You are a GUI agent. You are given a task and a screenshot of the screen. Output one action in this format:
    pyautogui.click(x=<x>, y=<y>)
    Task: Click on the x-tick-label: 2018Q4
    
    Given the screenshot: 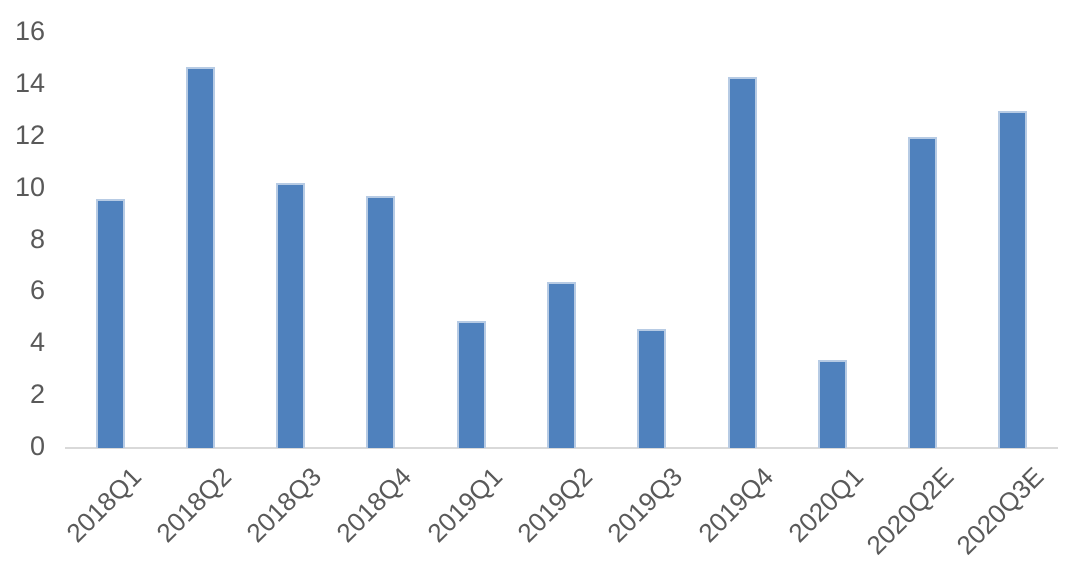 What is the action you would take?
    pyautogui.click(x=374, y=504)
    